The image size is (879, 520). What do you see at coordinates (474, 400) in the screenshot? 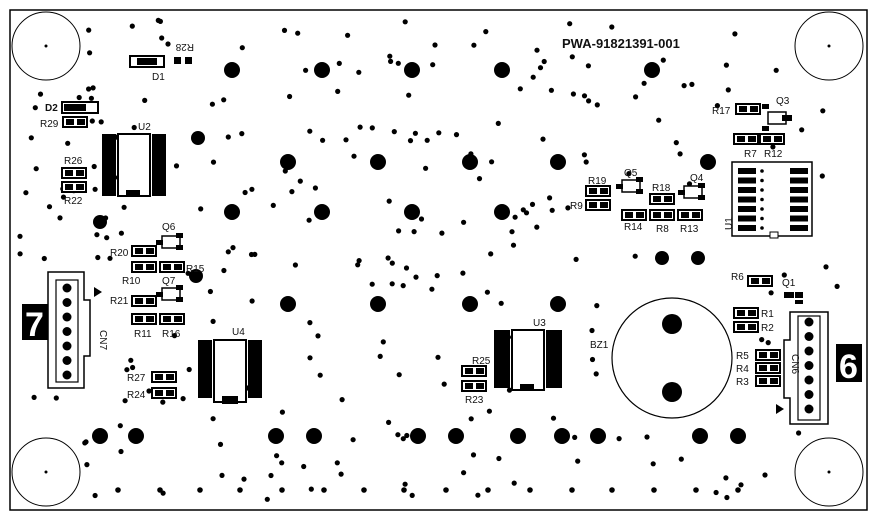
I see `label-r23: R23` at bounding box center [474, 400].